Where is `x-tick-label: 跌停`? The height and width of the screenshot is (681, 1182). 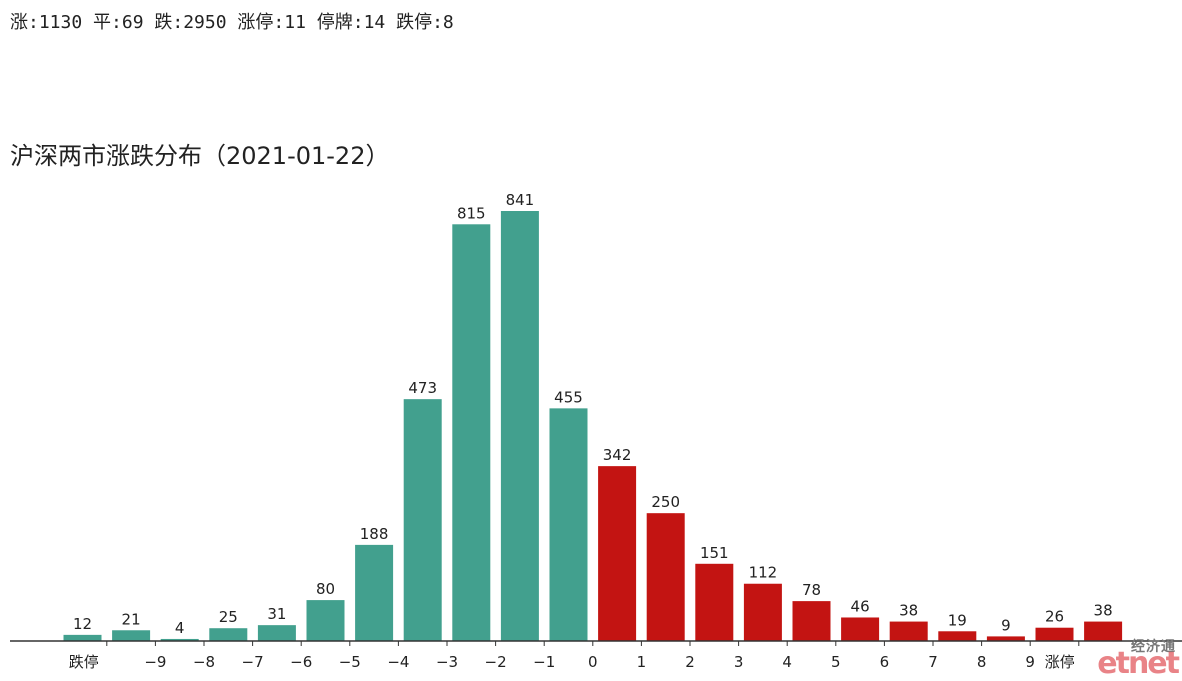 x-tick-label: 跌停 is located at coordinates (84, 662).